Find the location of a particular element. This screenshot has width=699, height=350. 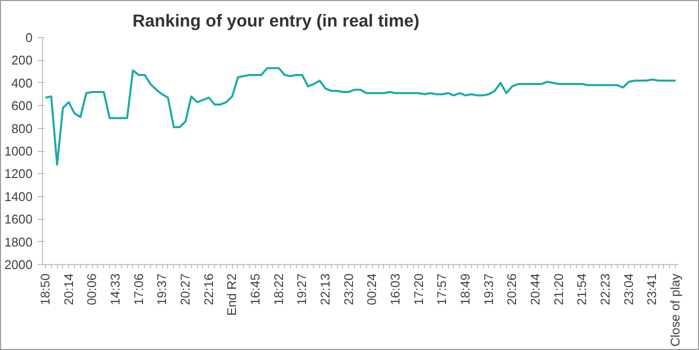

x-tick-label: 17:06 is located at coordinates (139, 290).